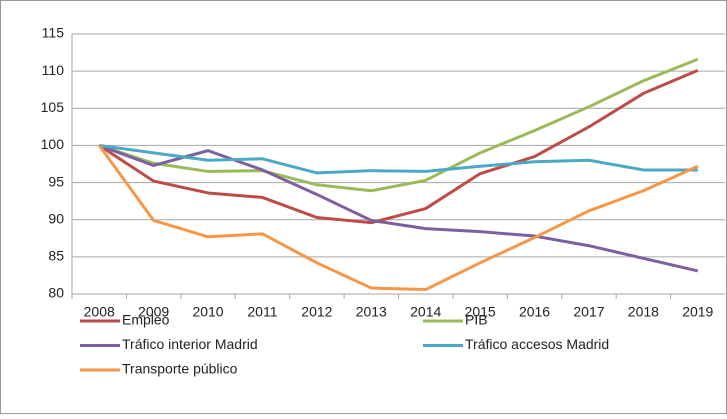 This screenshot has width=727, height=419. Describe the element at coordinates (643, 312) in the screenshot. I see `x-tick-label: 2018` at that location.